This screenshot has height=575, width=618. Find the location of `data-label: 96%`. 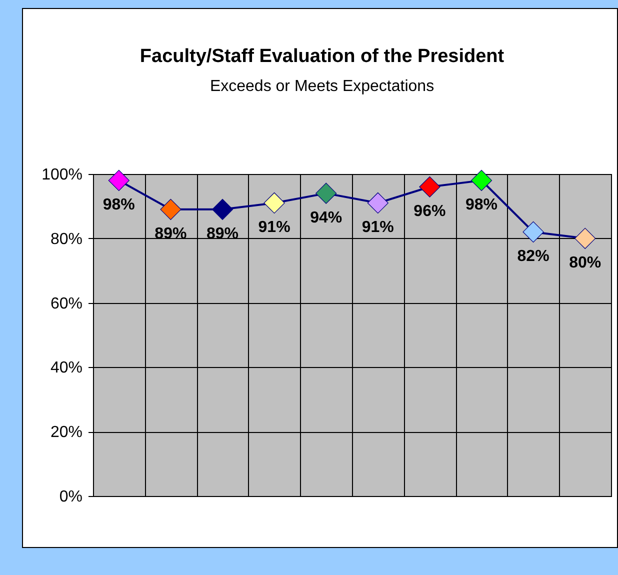

data-label: 96% is located at coordinates (430, 211).